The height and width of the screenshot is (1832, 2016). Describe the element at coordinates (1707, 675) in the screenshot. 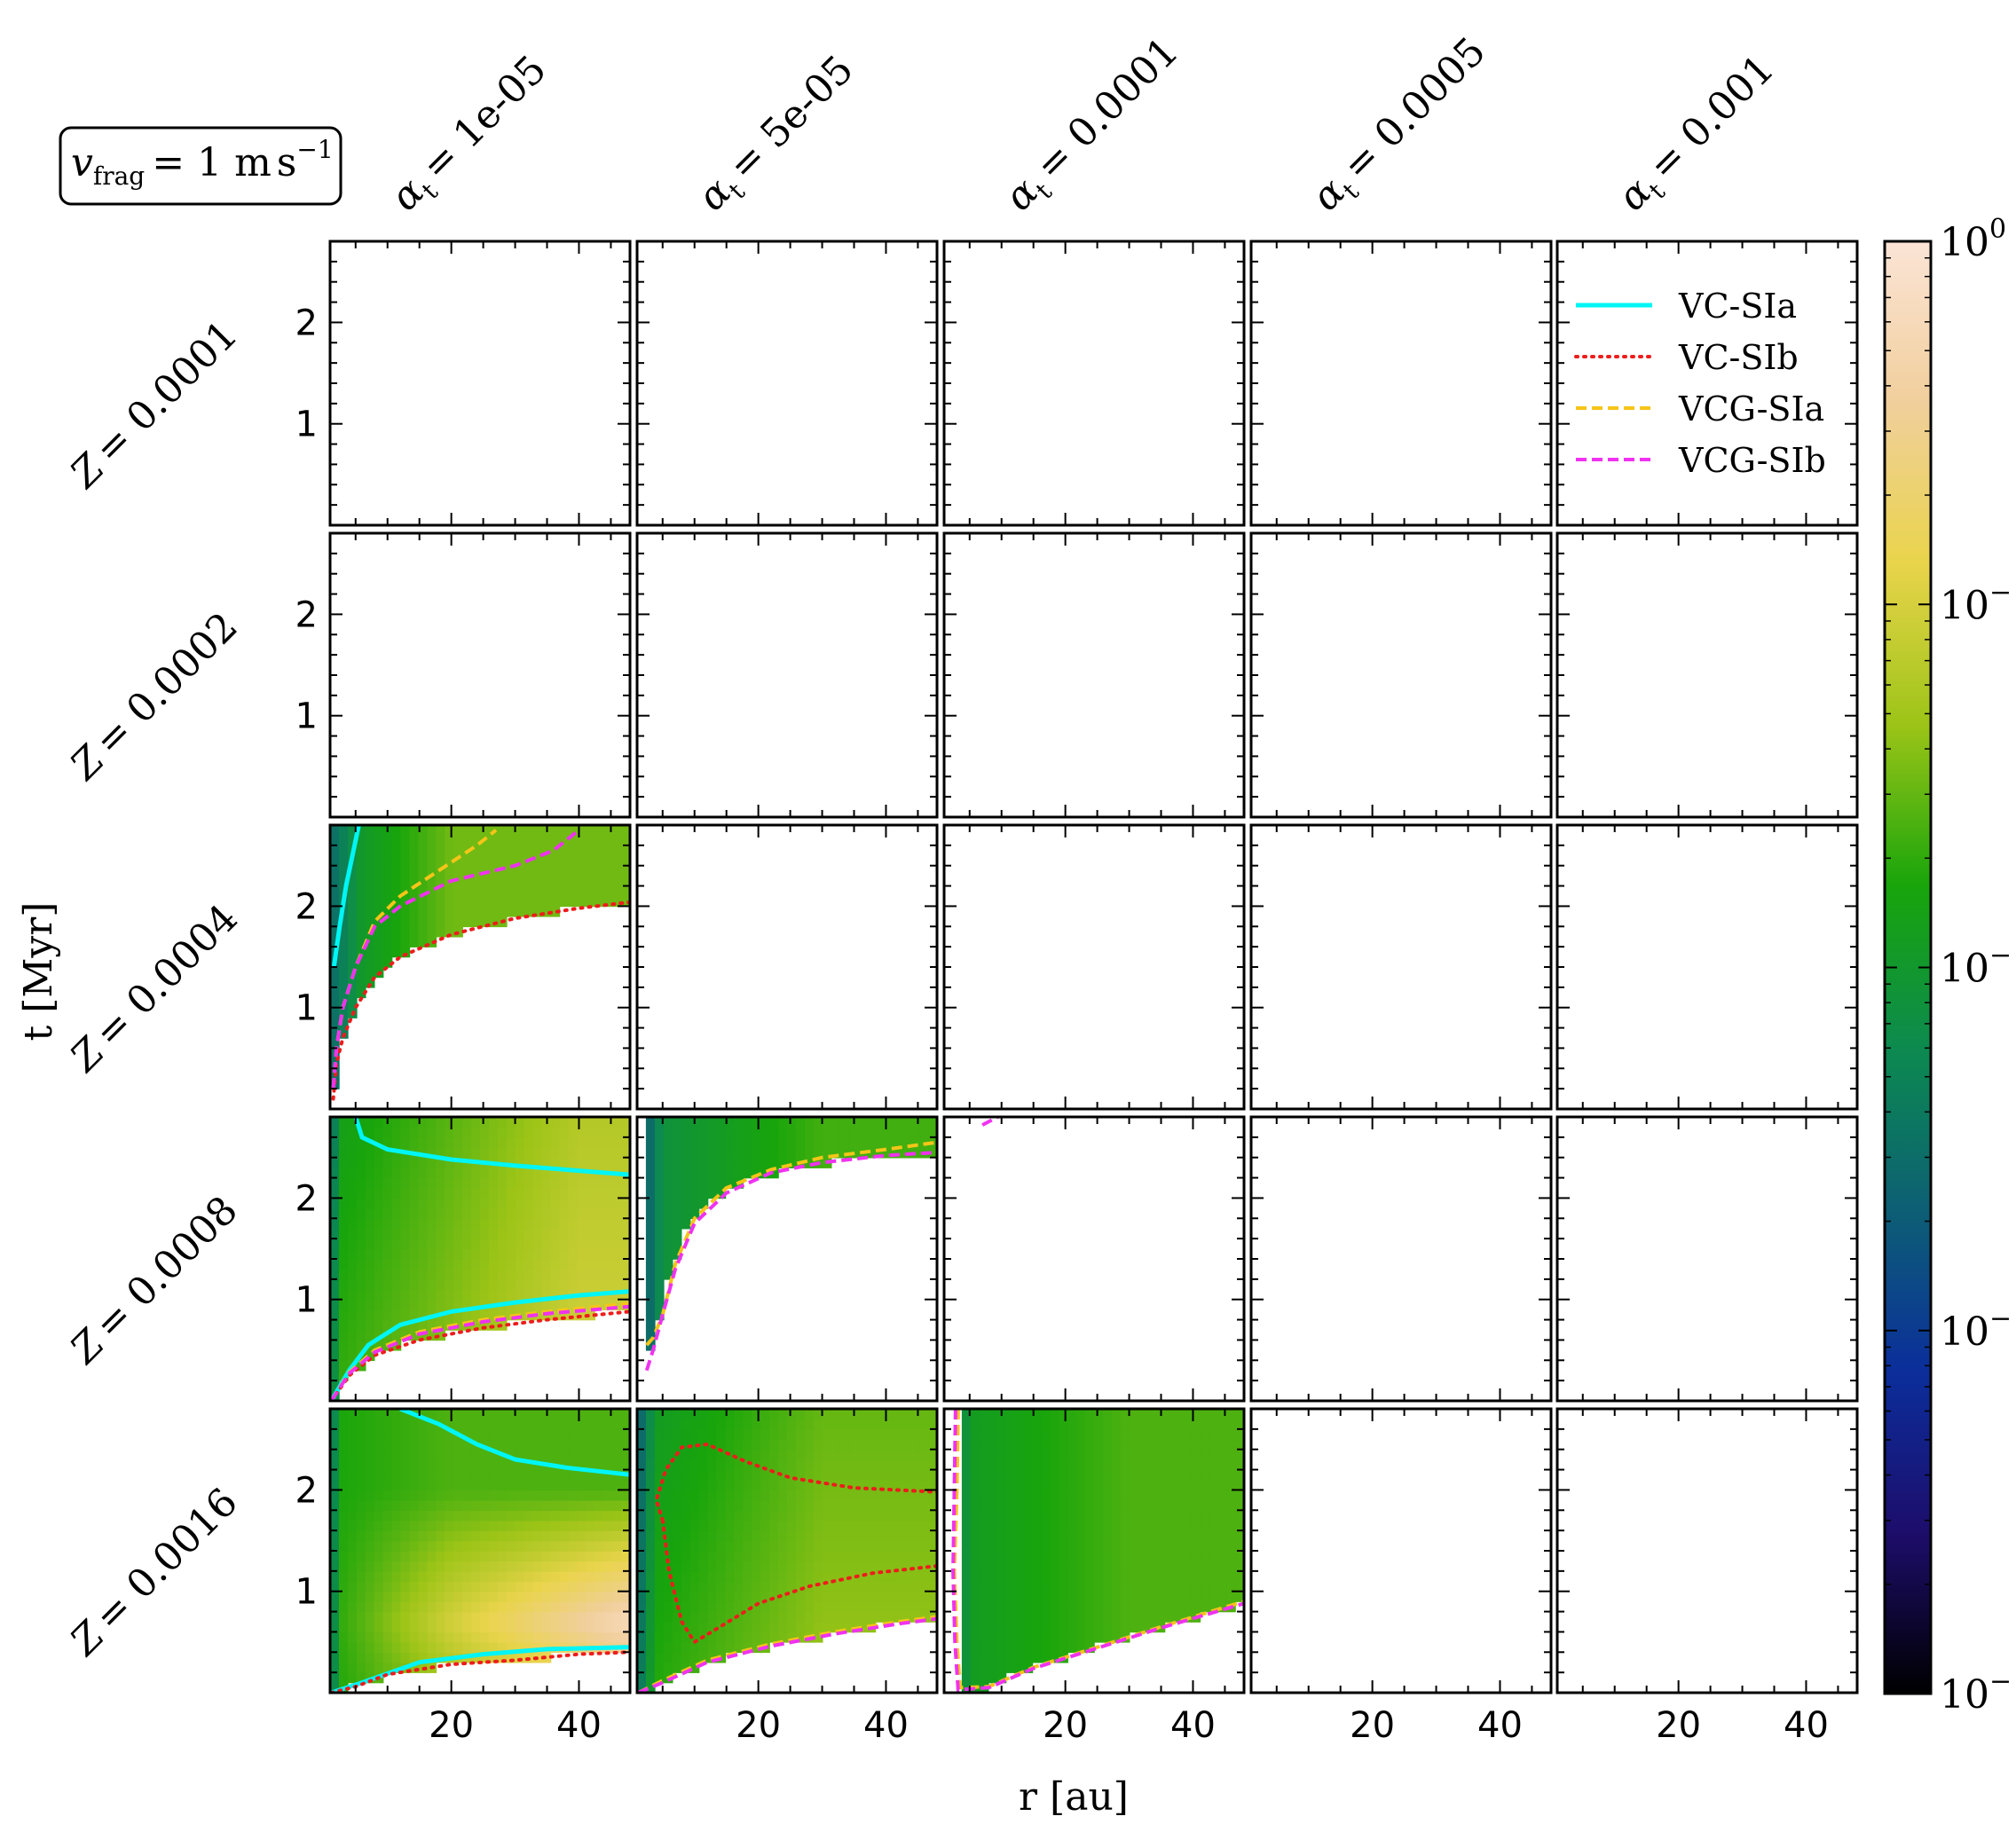

I see `panel-r1-c4` at that location.